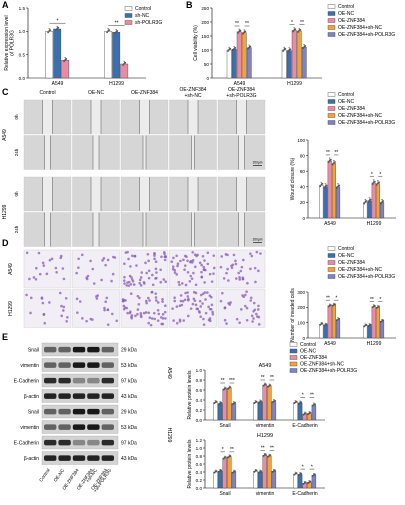  What do you see at coordinates (199, 456) in the screenshot?
I see `y-tick-label: 0.8` at bounding box center [199, 456].